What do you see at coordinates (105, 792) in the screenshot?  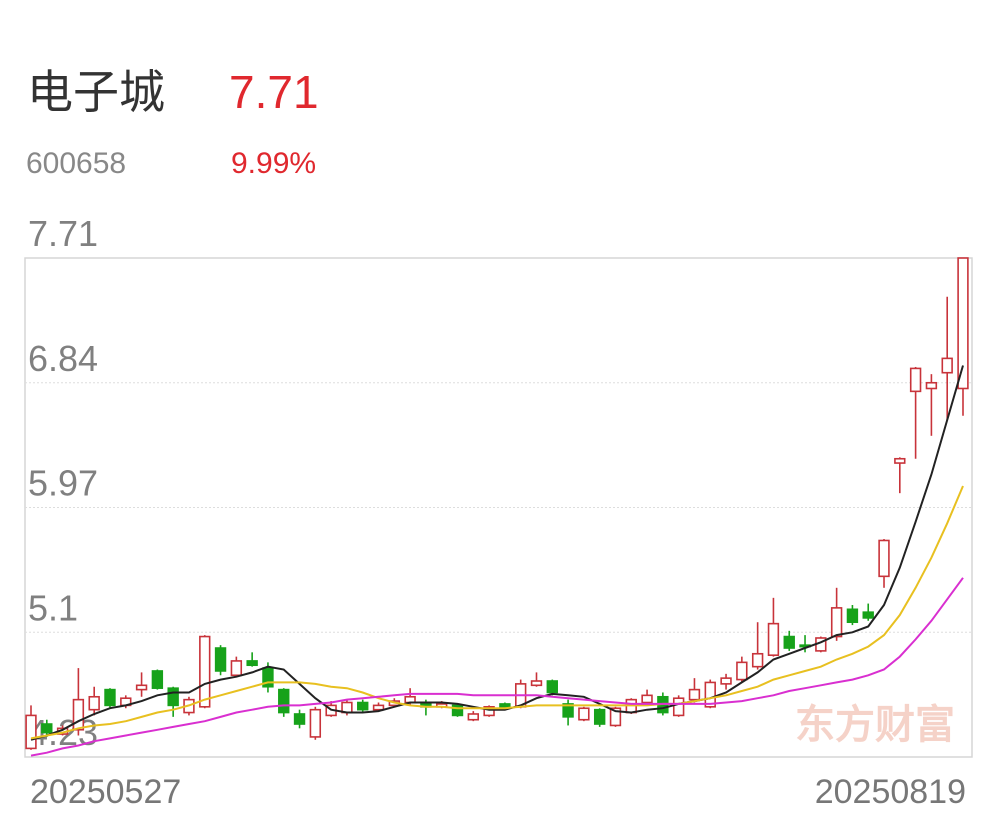 I see `x-tick-label: 20250527` at bounding box center [105, 792].